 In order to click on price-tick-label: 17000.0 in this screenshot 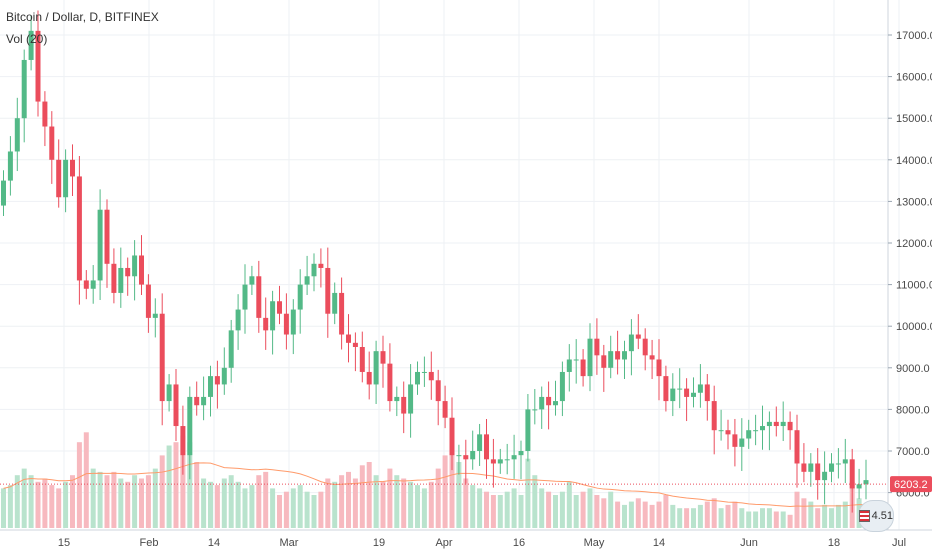, I will do `click(914, 36)`.